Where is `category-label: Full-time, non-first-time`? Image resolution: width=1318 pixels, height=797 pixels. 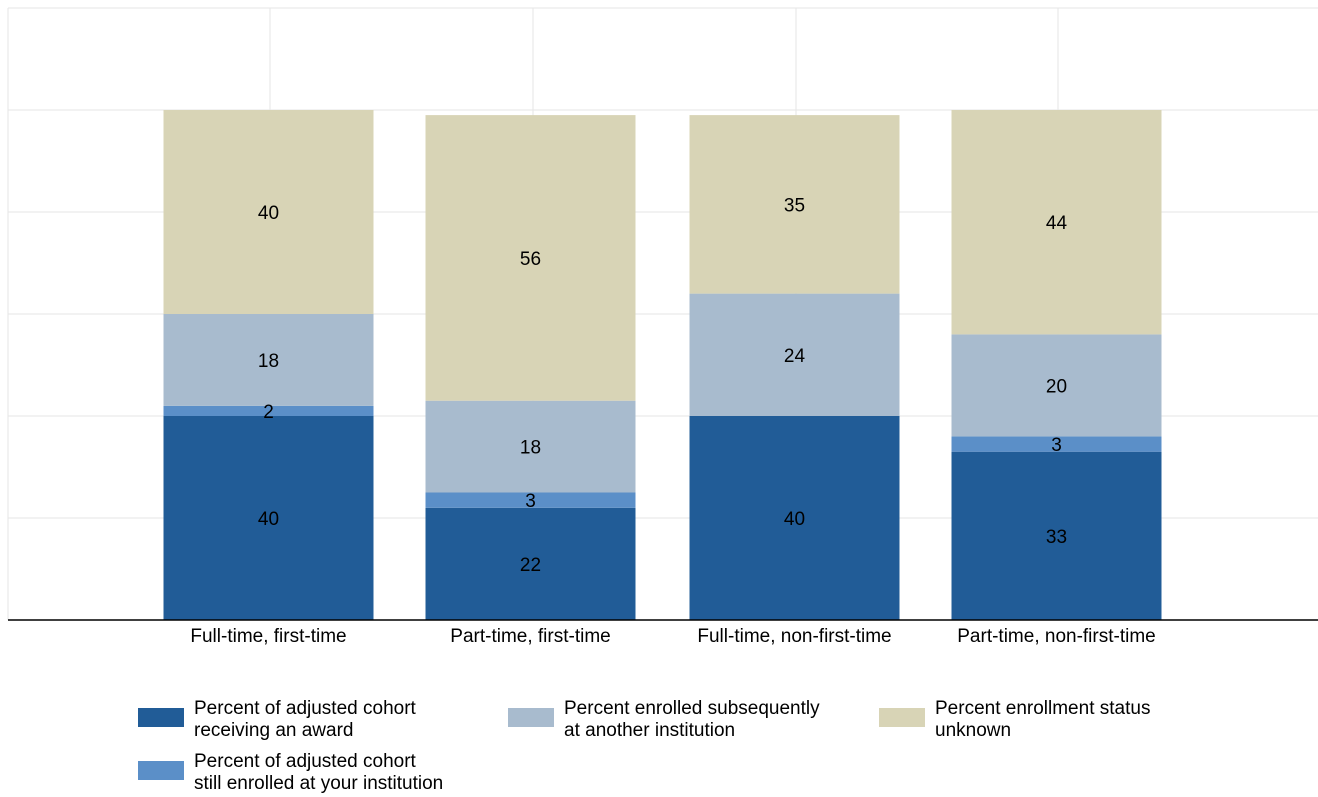
category-label: Full-time, non-first-time is located at coordinates (794, 636).